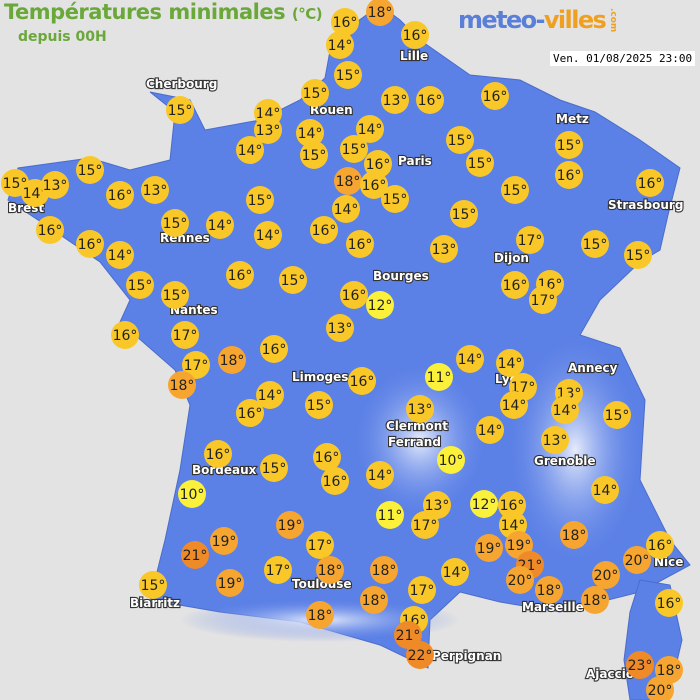 Image resolution: width=700 pixels, height=700 pixels. I want to click on temperature-marker: 21°, so click(195, 555).